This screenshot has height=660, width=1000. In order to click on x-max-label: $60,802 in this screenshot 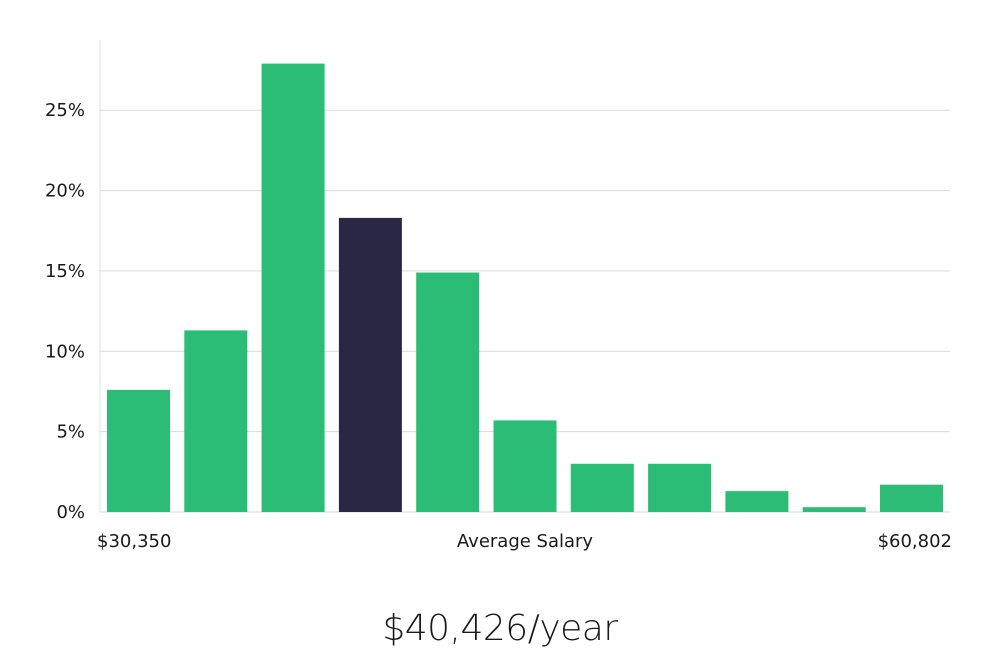, I will do `click(915, 541)`.